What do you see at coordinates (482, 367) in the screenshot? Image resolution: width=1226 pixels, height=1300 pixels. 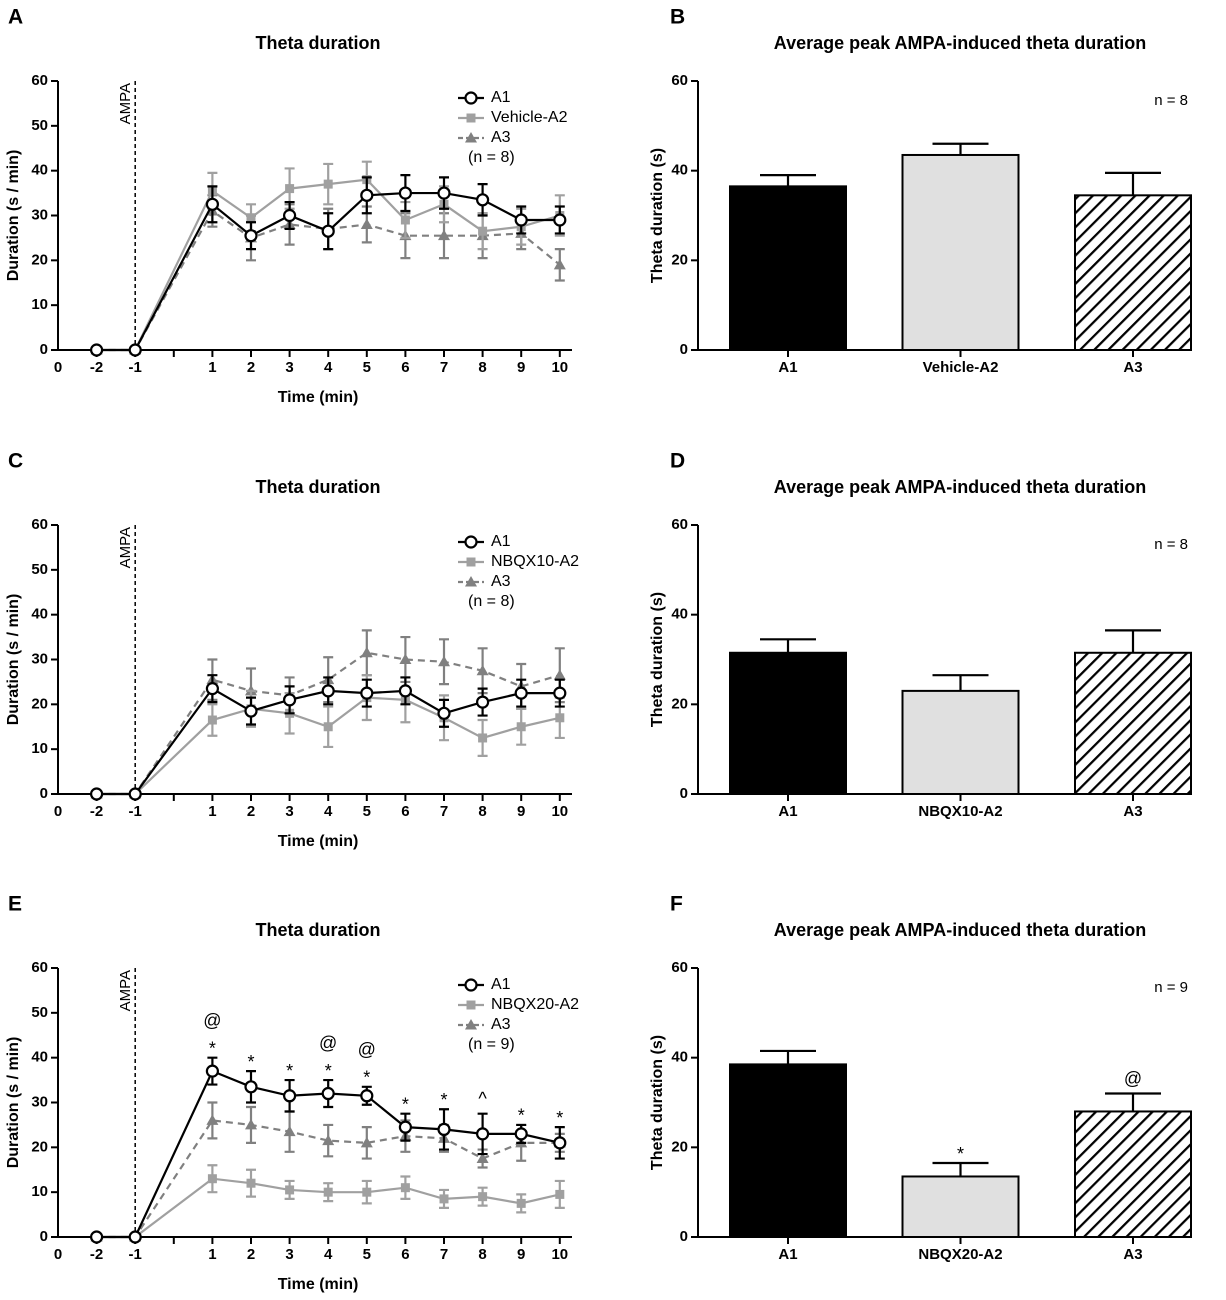 I see `x-tick-label: 8` at bounding box center [482, 367].